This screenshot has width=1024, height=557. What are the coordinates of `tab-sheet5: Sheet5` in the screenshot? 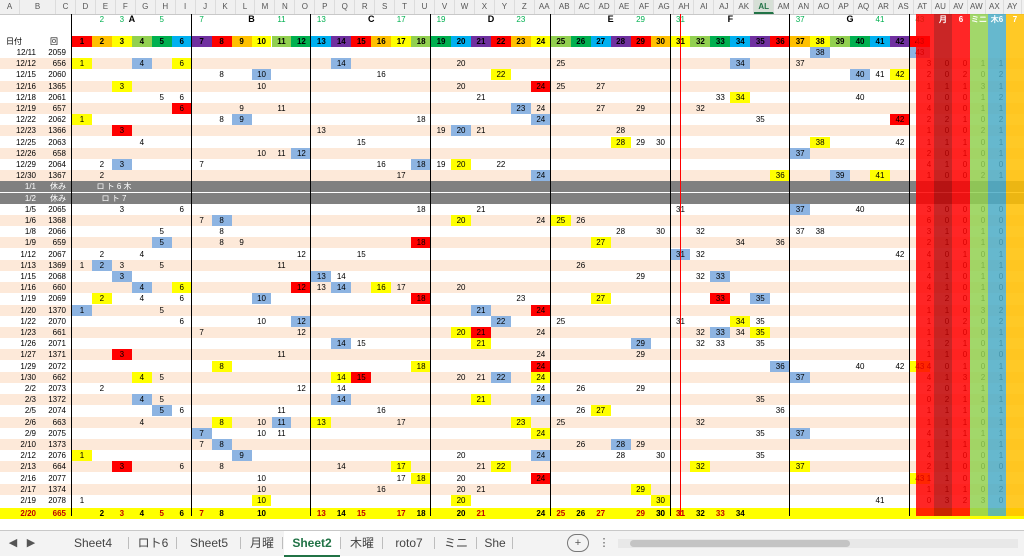 It's located at (209, 543).